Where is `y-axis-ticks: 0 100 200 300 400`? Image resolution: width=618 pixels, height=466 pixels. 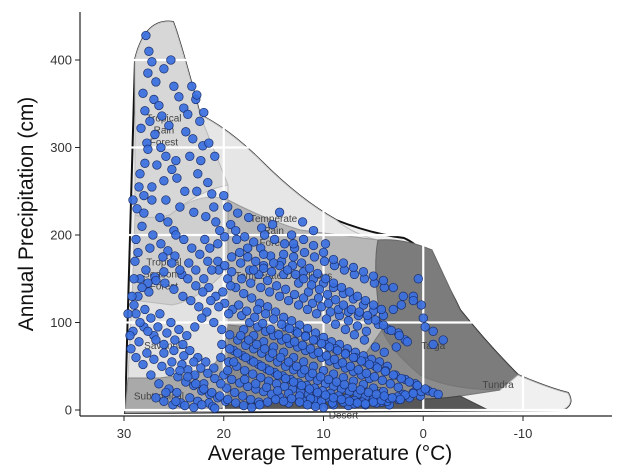 y-axis-ticks: 0 100 200 300 400 is located at coordinates (65, 235).